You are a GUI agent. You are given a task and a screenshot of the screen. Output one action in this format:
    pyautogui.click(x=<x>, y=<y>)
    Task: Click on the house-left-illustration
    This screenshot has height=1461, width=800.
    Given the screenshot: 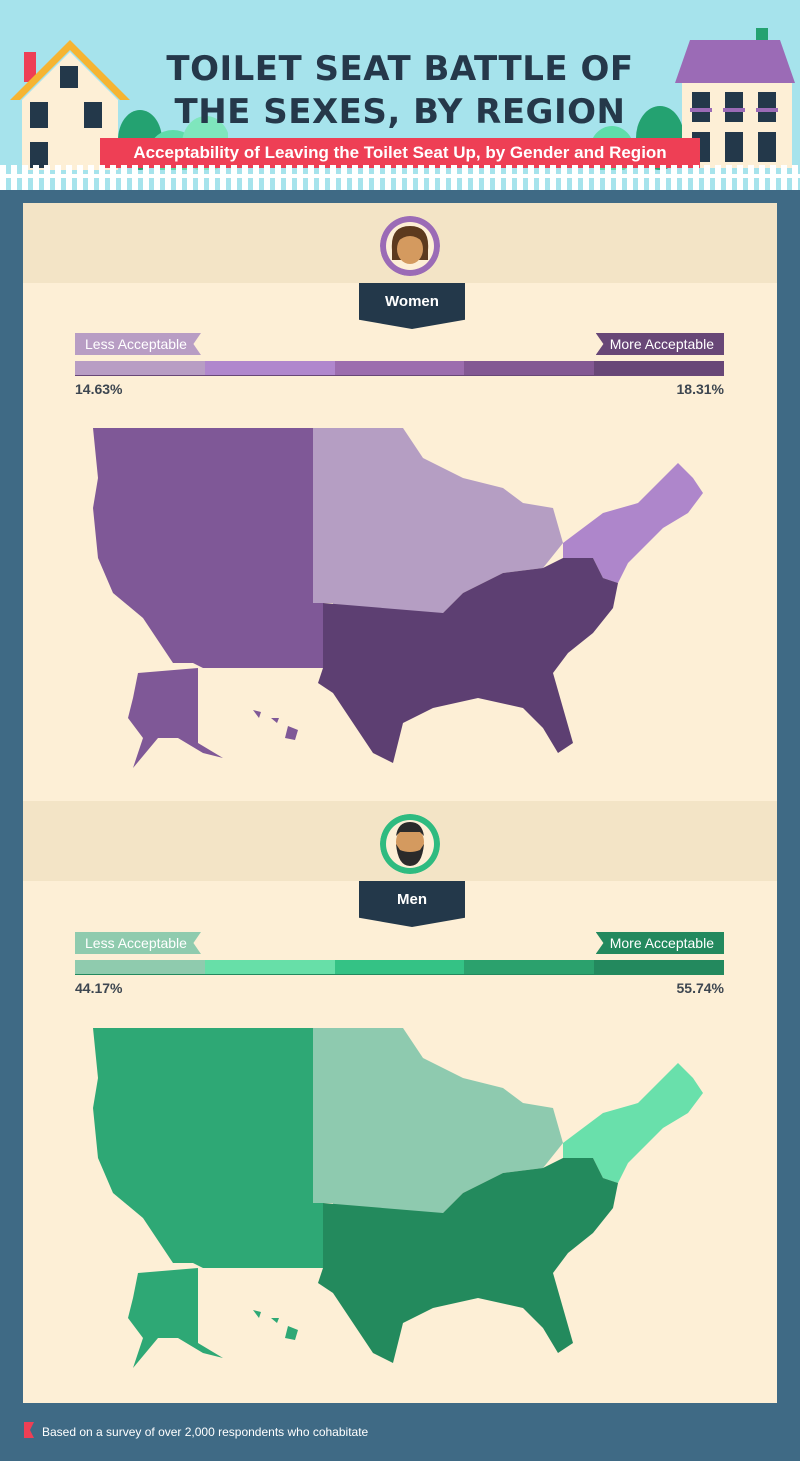 What is the action you would take?
    pyautogui.click(x=70, y=105)
    